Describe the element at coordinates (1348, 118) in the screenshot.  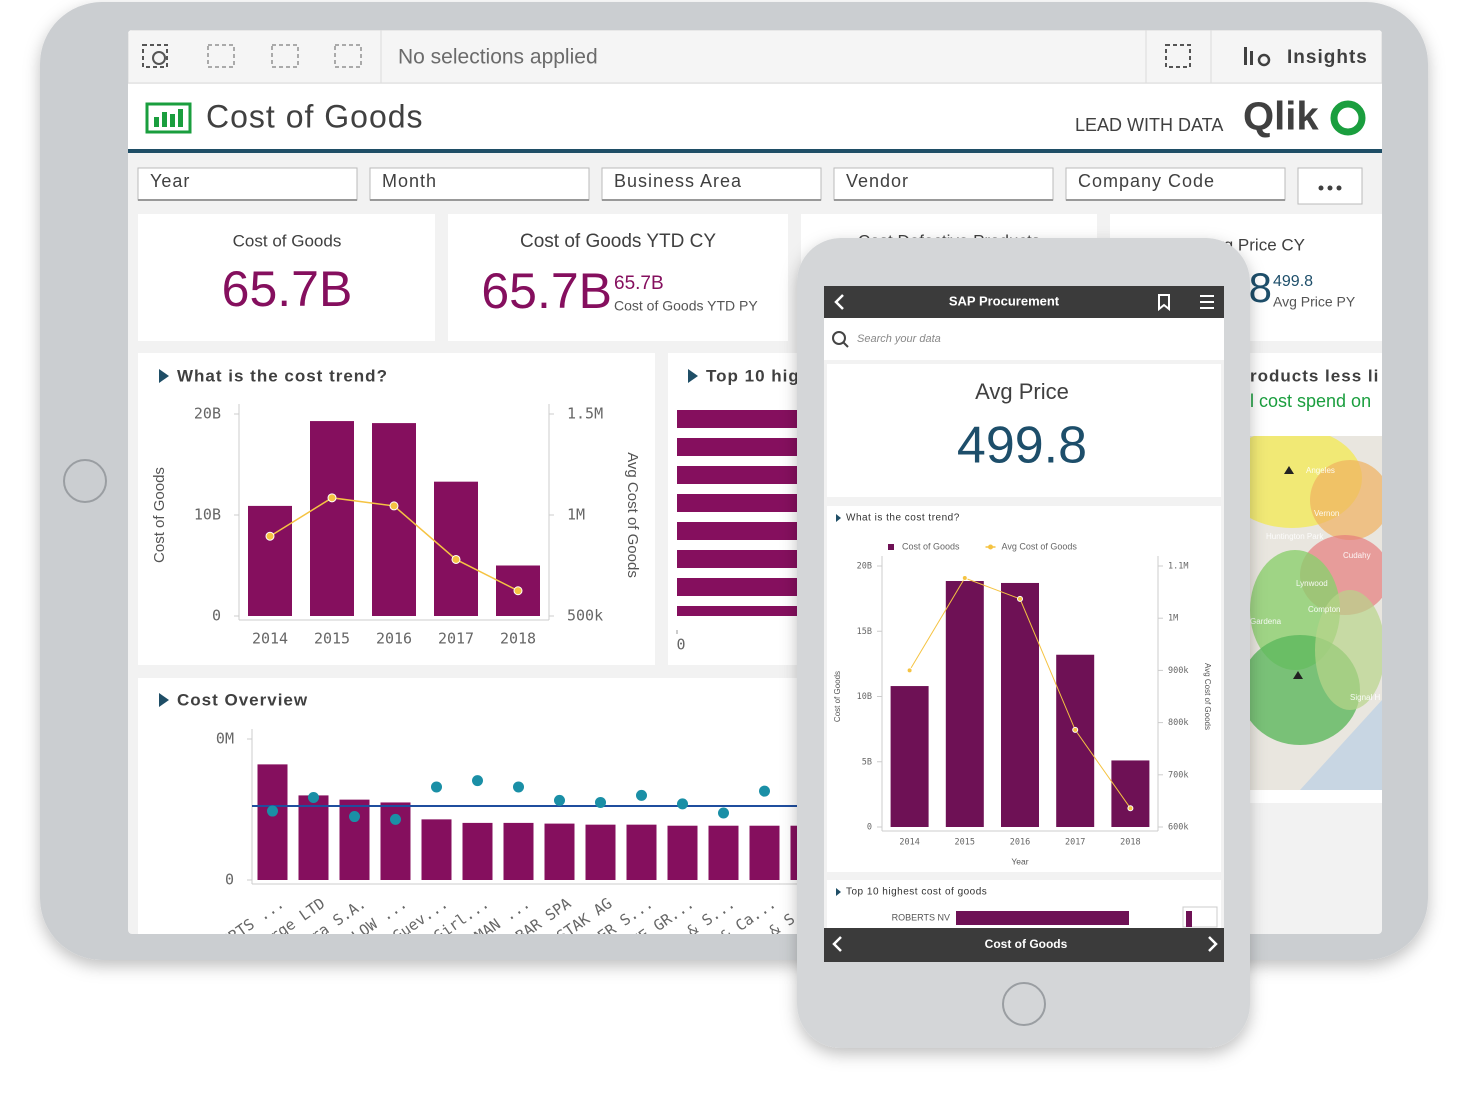
I see `logo-mark` at that location.